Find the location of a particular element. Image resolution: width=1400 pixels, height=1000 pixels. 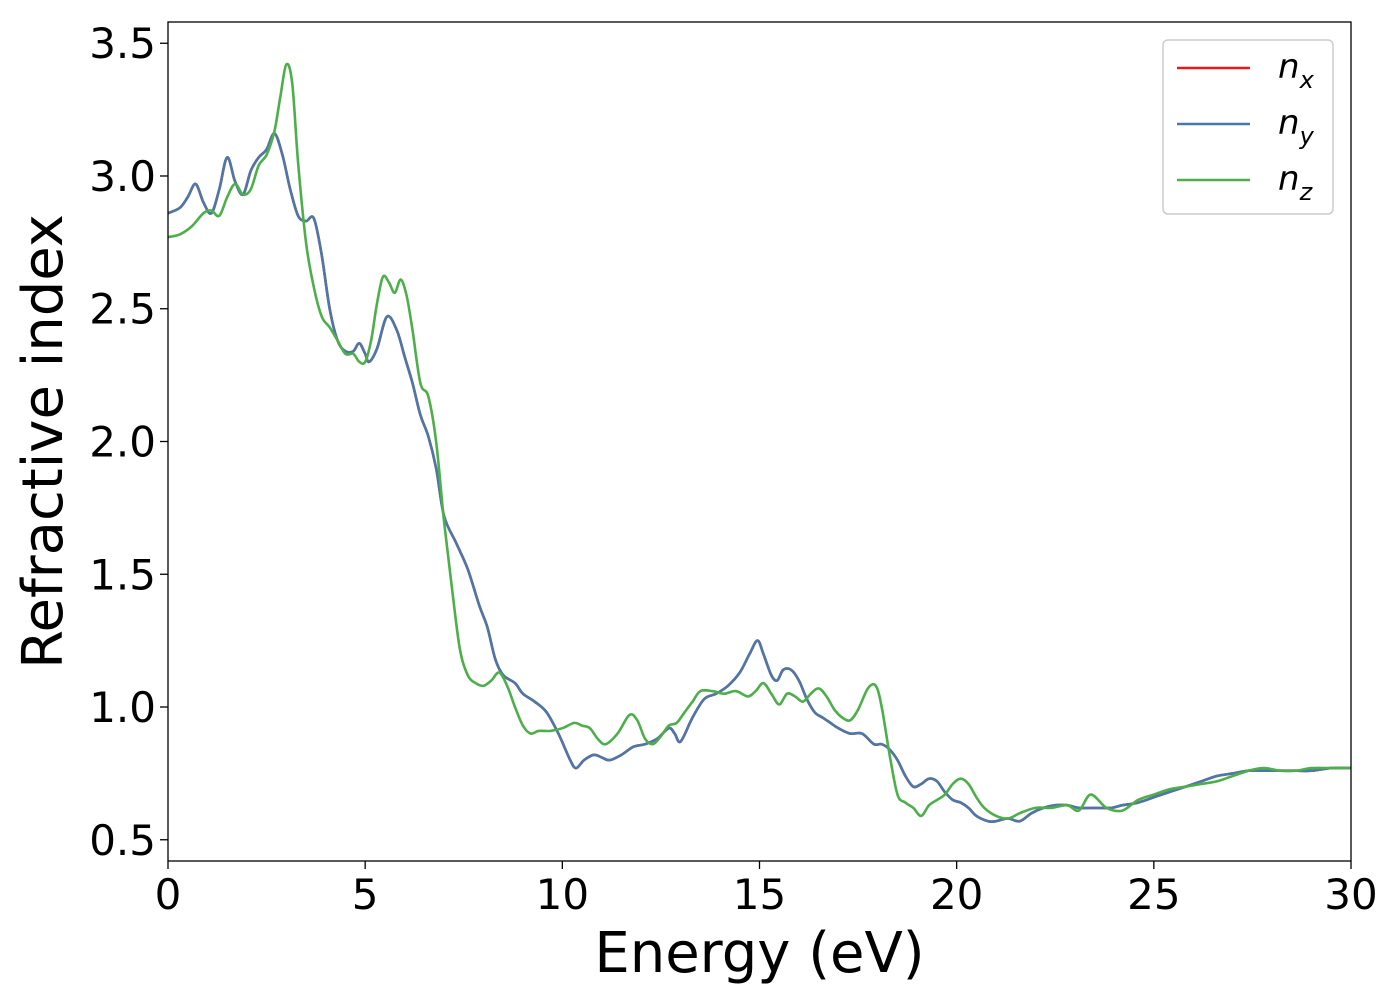

legend: nx ny nz is located at coordinates (1248, 127).